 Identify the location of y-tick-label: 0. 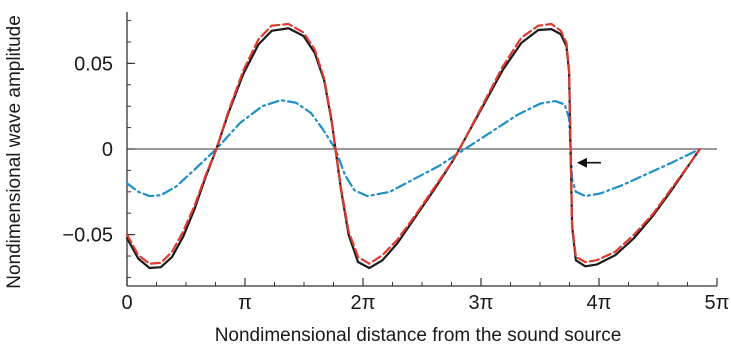
(107, 150).